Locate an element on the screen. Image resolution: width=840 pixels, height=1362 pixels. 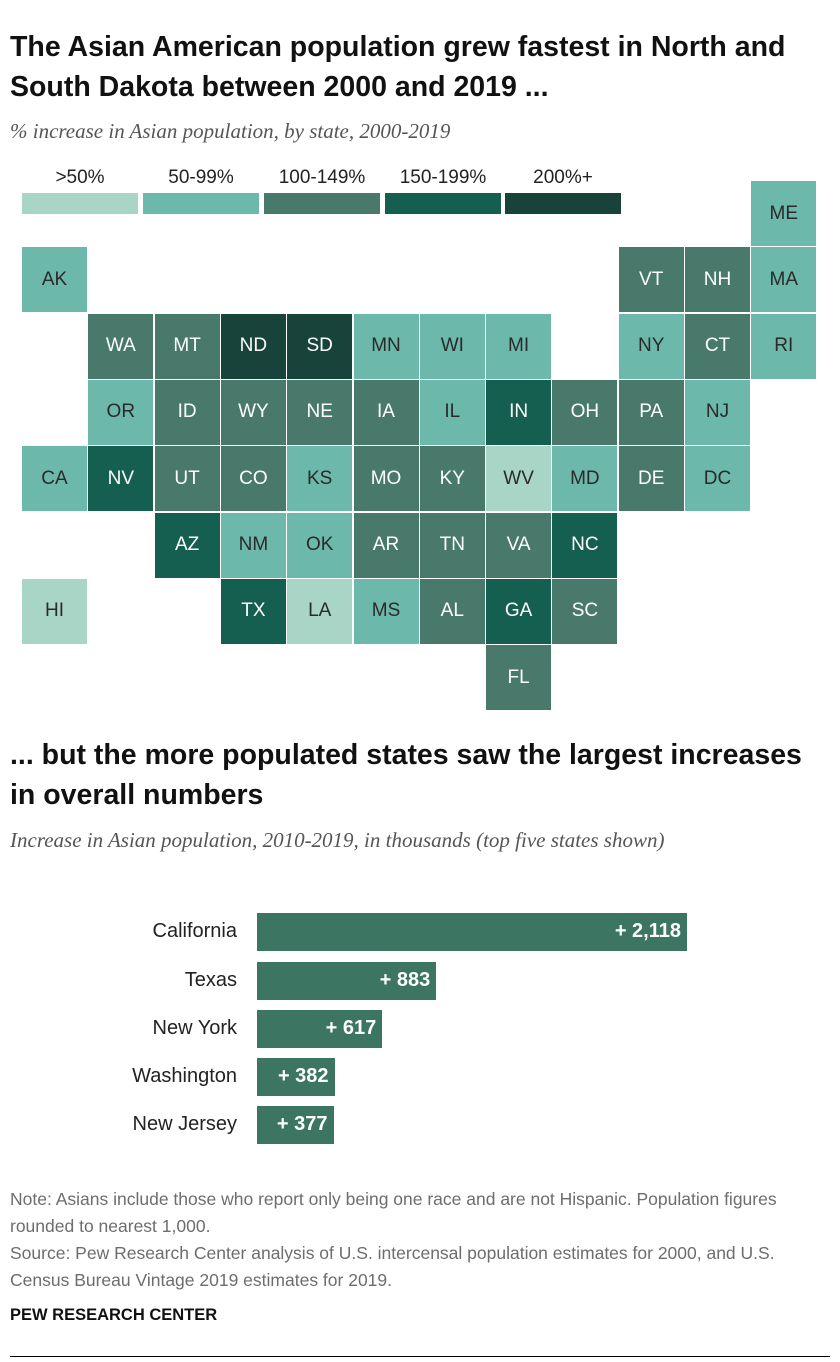
state-tile-mo: MO is located at coordinates (386, 479).